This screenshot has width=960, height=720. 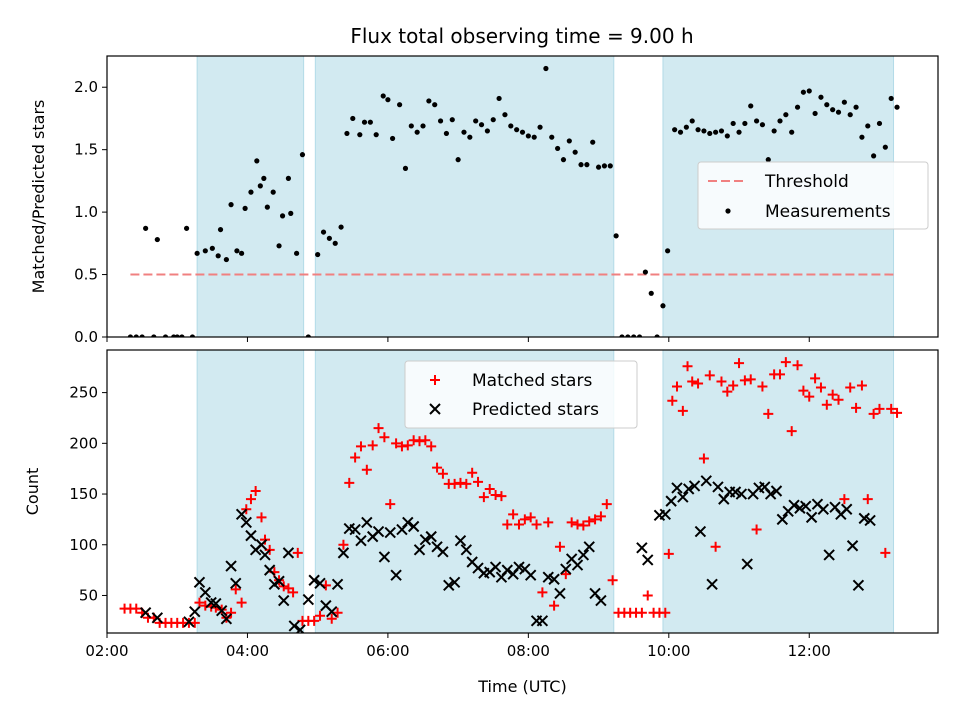 I want to click on legend-predicted-label: Predicted stars, so click(x=535, y=410).